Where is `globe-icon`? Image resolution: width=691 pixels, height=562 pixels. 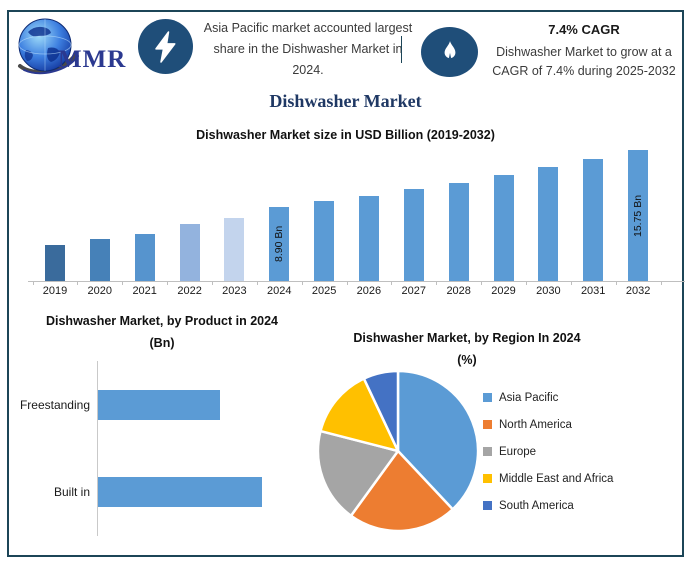
globe-icon is located at coordinates (48, 46).